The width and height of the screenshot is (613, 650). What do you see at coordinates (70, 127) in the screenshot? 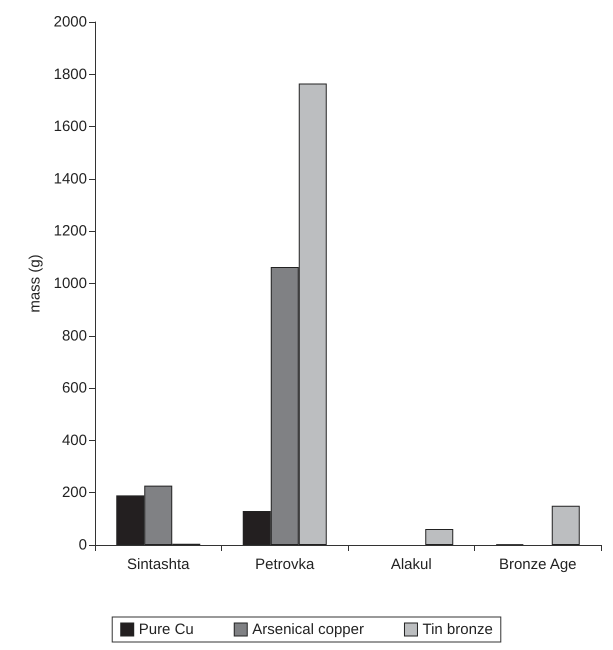
I see `y-tick-label: 1600` at bounding box center [70, 127].